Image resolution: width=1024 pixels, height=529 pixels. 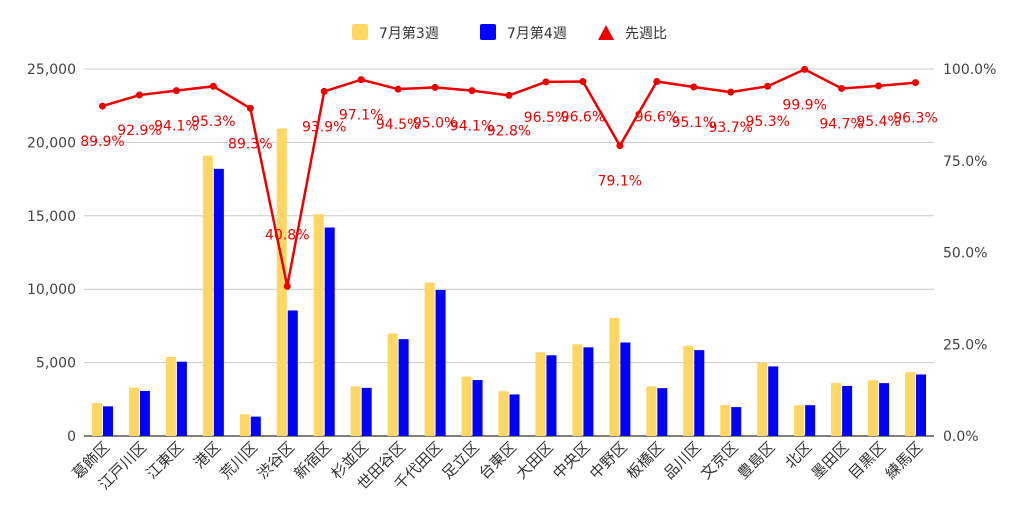 I want to click on ratio-data-label: 96.6%, so click(x=657, y=117).